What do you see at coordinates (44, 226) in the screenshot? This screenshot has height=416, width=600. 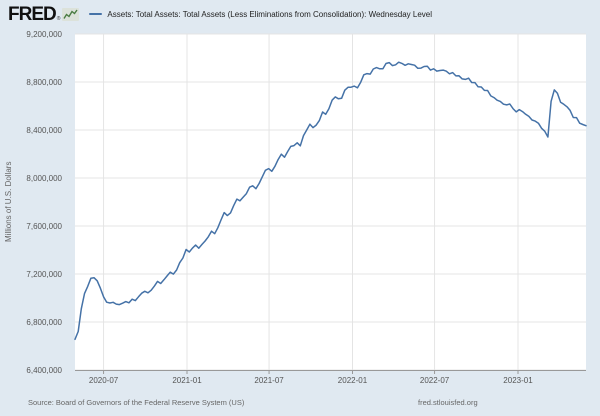 I see `y-tick-label: 7,600,000` at bounding box center [44, 226].